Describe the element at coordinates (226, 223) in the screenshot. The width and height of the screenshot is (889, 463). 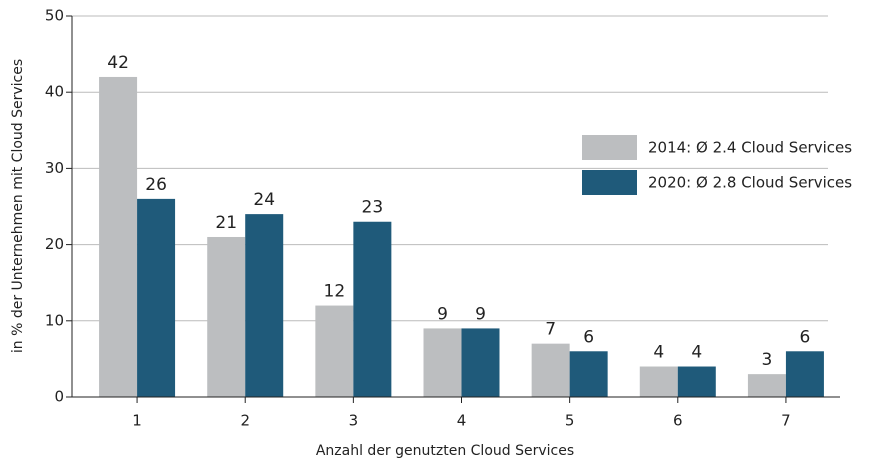
I see `value-label: 21` at that location.